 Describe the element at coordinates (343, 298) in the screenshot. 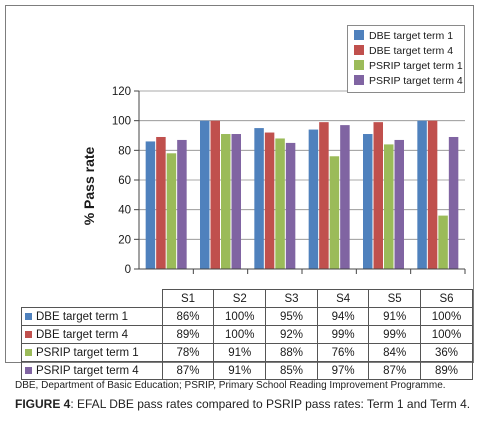

I see `category-label: S4` at that location.